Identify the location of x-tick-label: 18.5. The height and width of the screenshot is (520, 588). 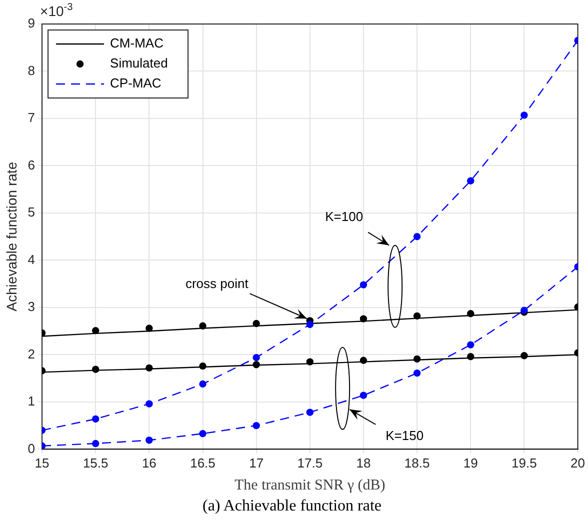
(417, 463).